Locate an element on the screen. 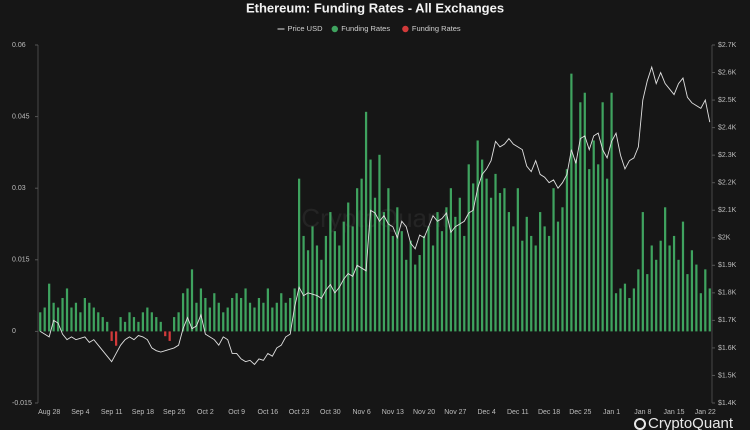  x-tick-label: Jan 15 is located at coordinates (674, 412).